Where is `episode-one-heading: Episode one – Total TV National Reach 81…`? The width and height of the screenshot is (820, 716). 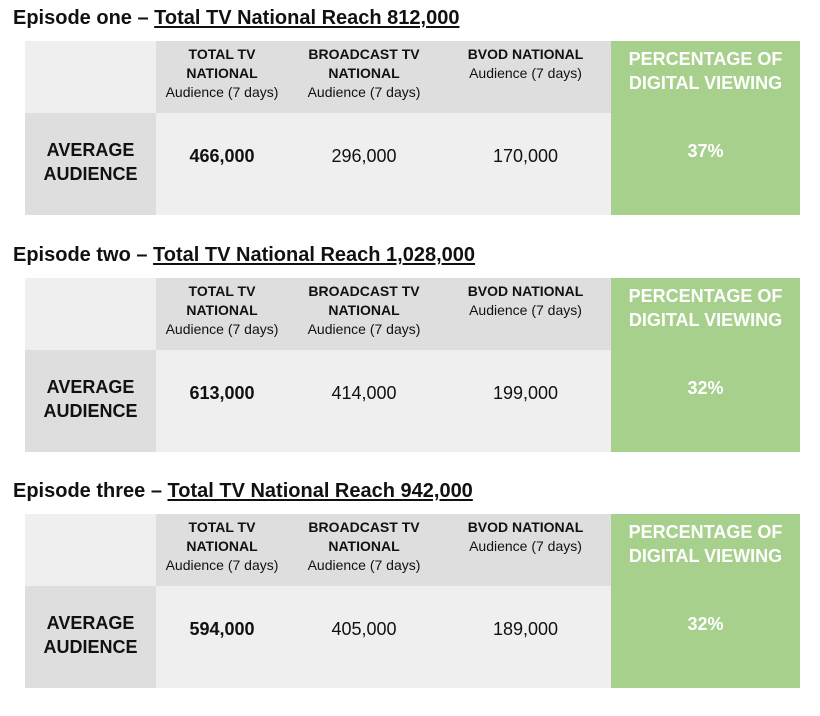
episode-one-heading: Episode one – Total TV National Reach 81… is located at coordinates (236, 18).